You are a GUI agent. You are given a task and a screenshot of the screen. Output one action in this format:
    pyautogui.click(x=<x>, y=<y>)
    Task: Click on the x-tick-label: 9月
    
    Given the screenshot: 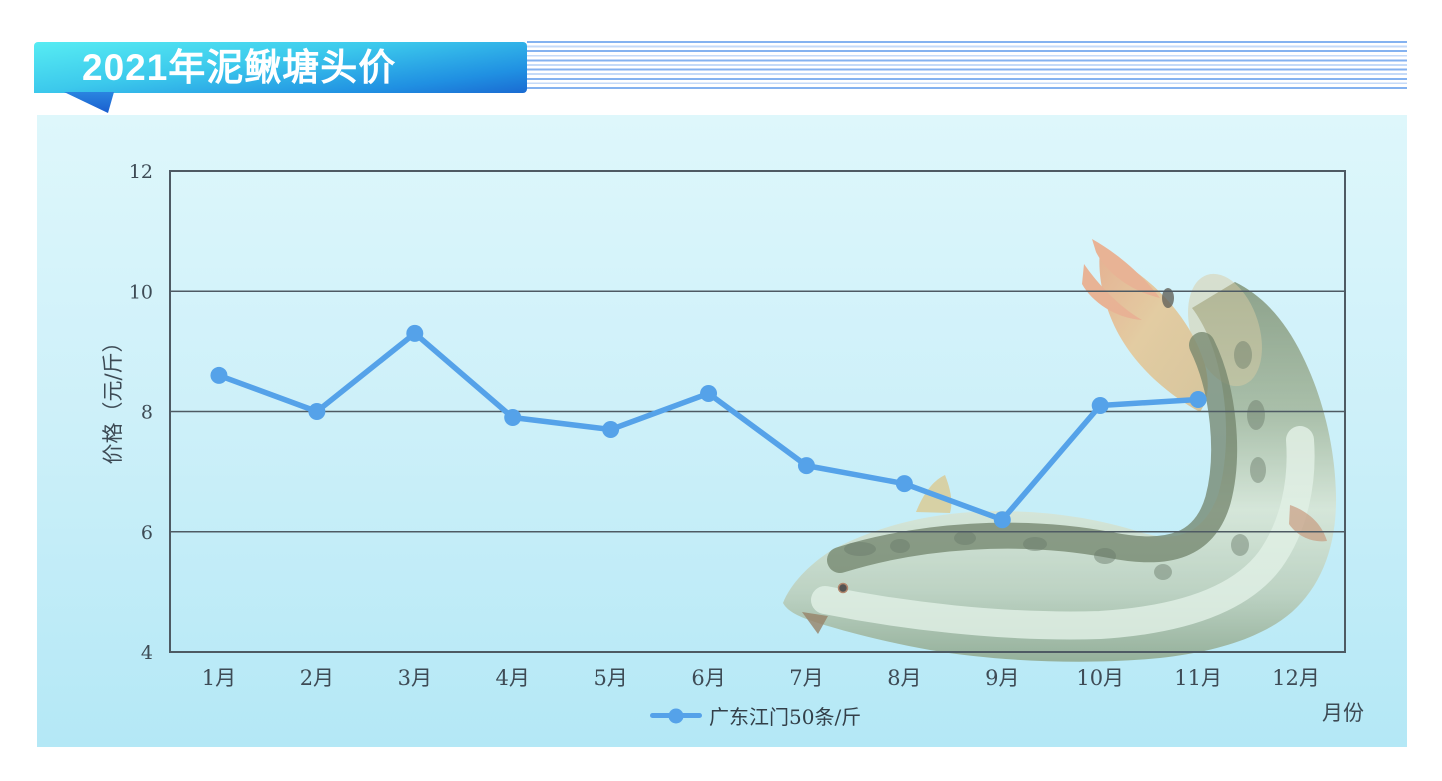 What is the action you would take?
    pyautogui.click(x=1002, y=678)
    